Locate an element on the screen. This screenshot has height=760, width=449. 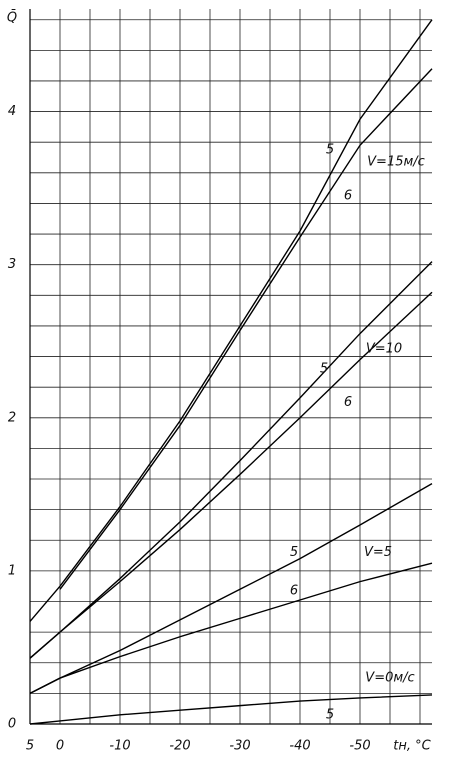
y-tick-label: 4 is located at coordinates (12, 111).